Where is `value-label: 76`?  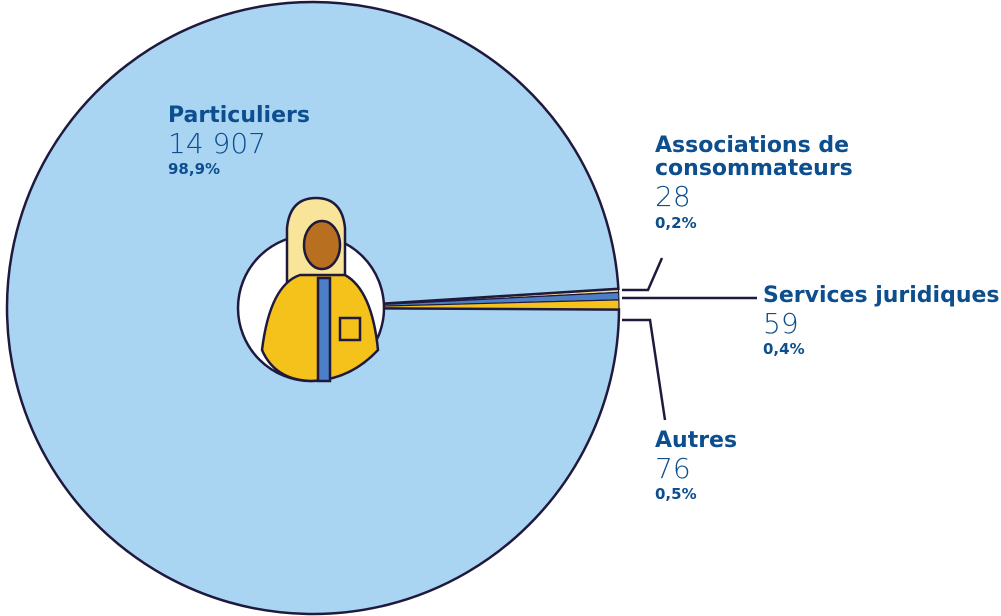
value-label: 76 is located at coordinates (673, 469).